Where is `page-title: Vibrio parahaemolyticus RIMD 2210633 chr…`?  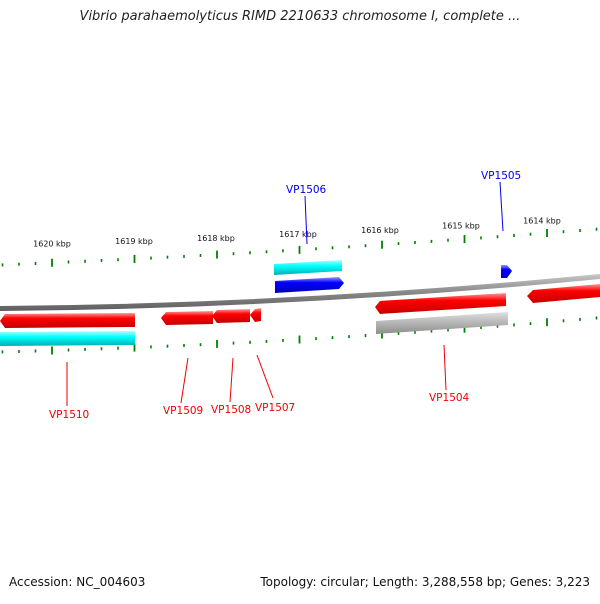
page-title: Vibrio parahaemolyticus RIMD 2210633 chr… is located at coordinates (300, 16).